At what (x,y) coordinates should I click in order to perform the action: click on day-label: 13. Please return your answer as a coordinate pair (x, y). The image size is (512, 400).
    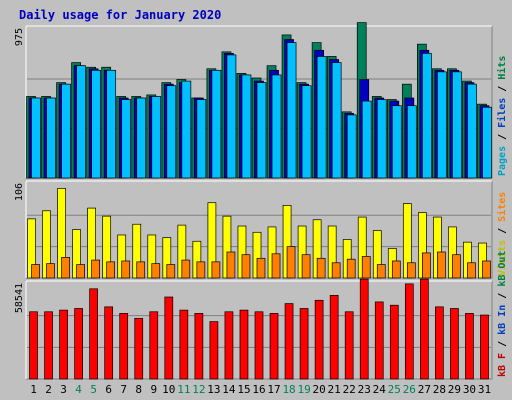
    Looking at the image, I should click on (213, 389).